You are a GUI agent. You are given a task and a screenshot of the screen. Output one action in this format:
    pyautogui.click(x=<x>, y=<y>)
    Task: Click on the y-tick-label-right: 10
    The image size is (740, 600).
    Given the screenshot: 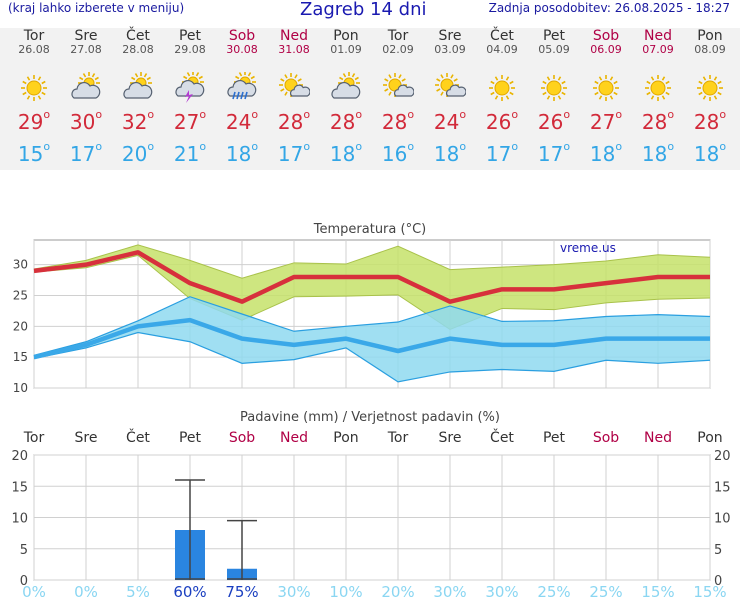 What is the action you would take?
    pyautogui.click(x=722, y=519)
    